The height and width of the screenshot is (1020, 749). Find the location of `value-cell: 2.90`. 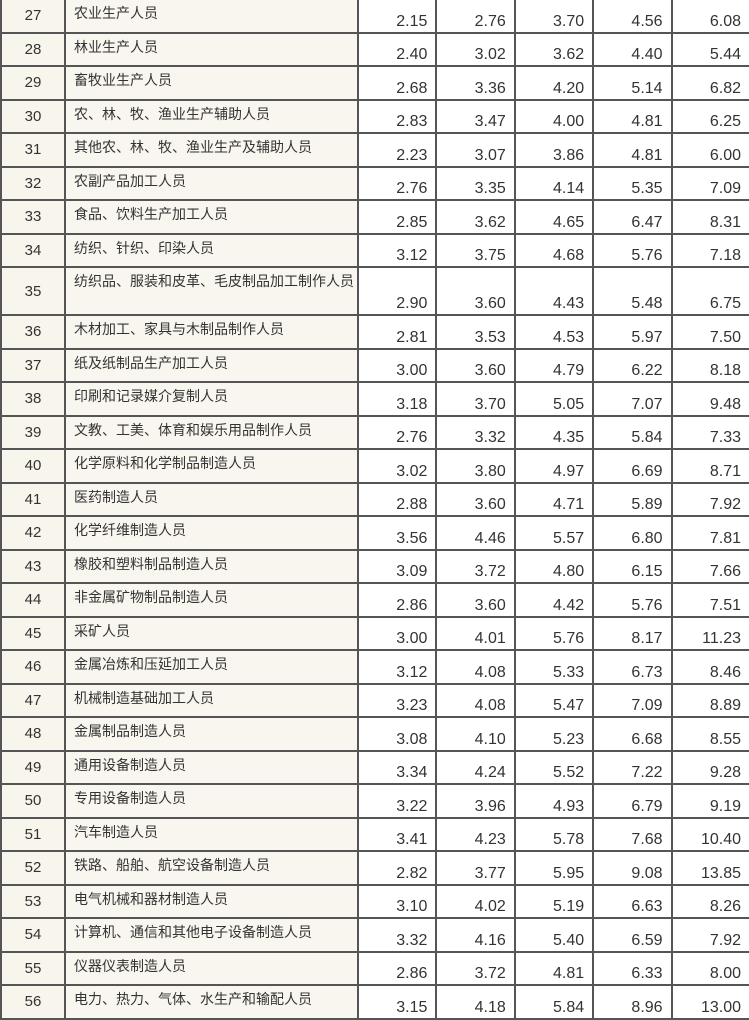

value-cell: 2.90 is located at coordinates (397, 291).